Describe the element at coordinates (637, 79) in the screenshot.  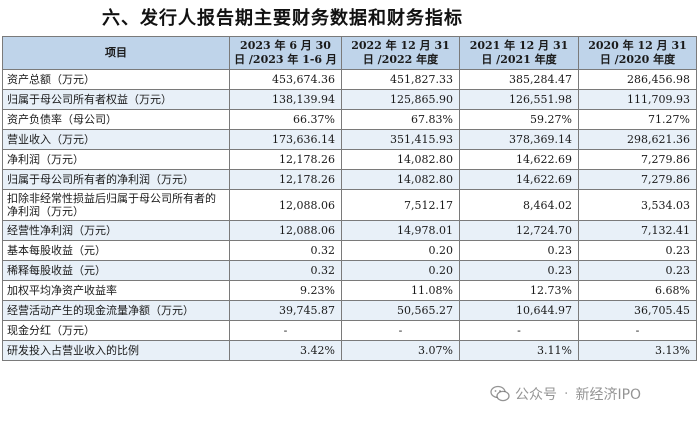
I see `cell-2020: 286,456.98` at that location.